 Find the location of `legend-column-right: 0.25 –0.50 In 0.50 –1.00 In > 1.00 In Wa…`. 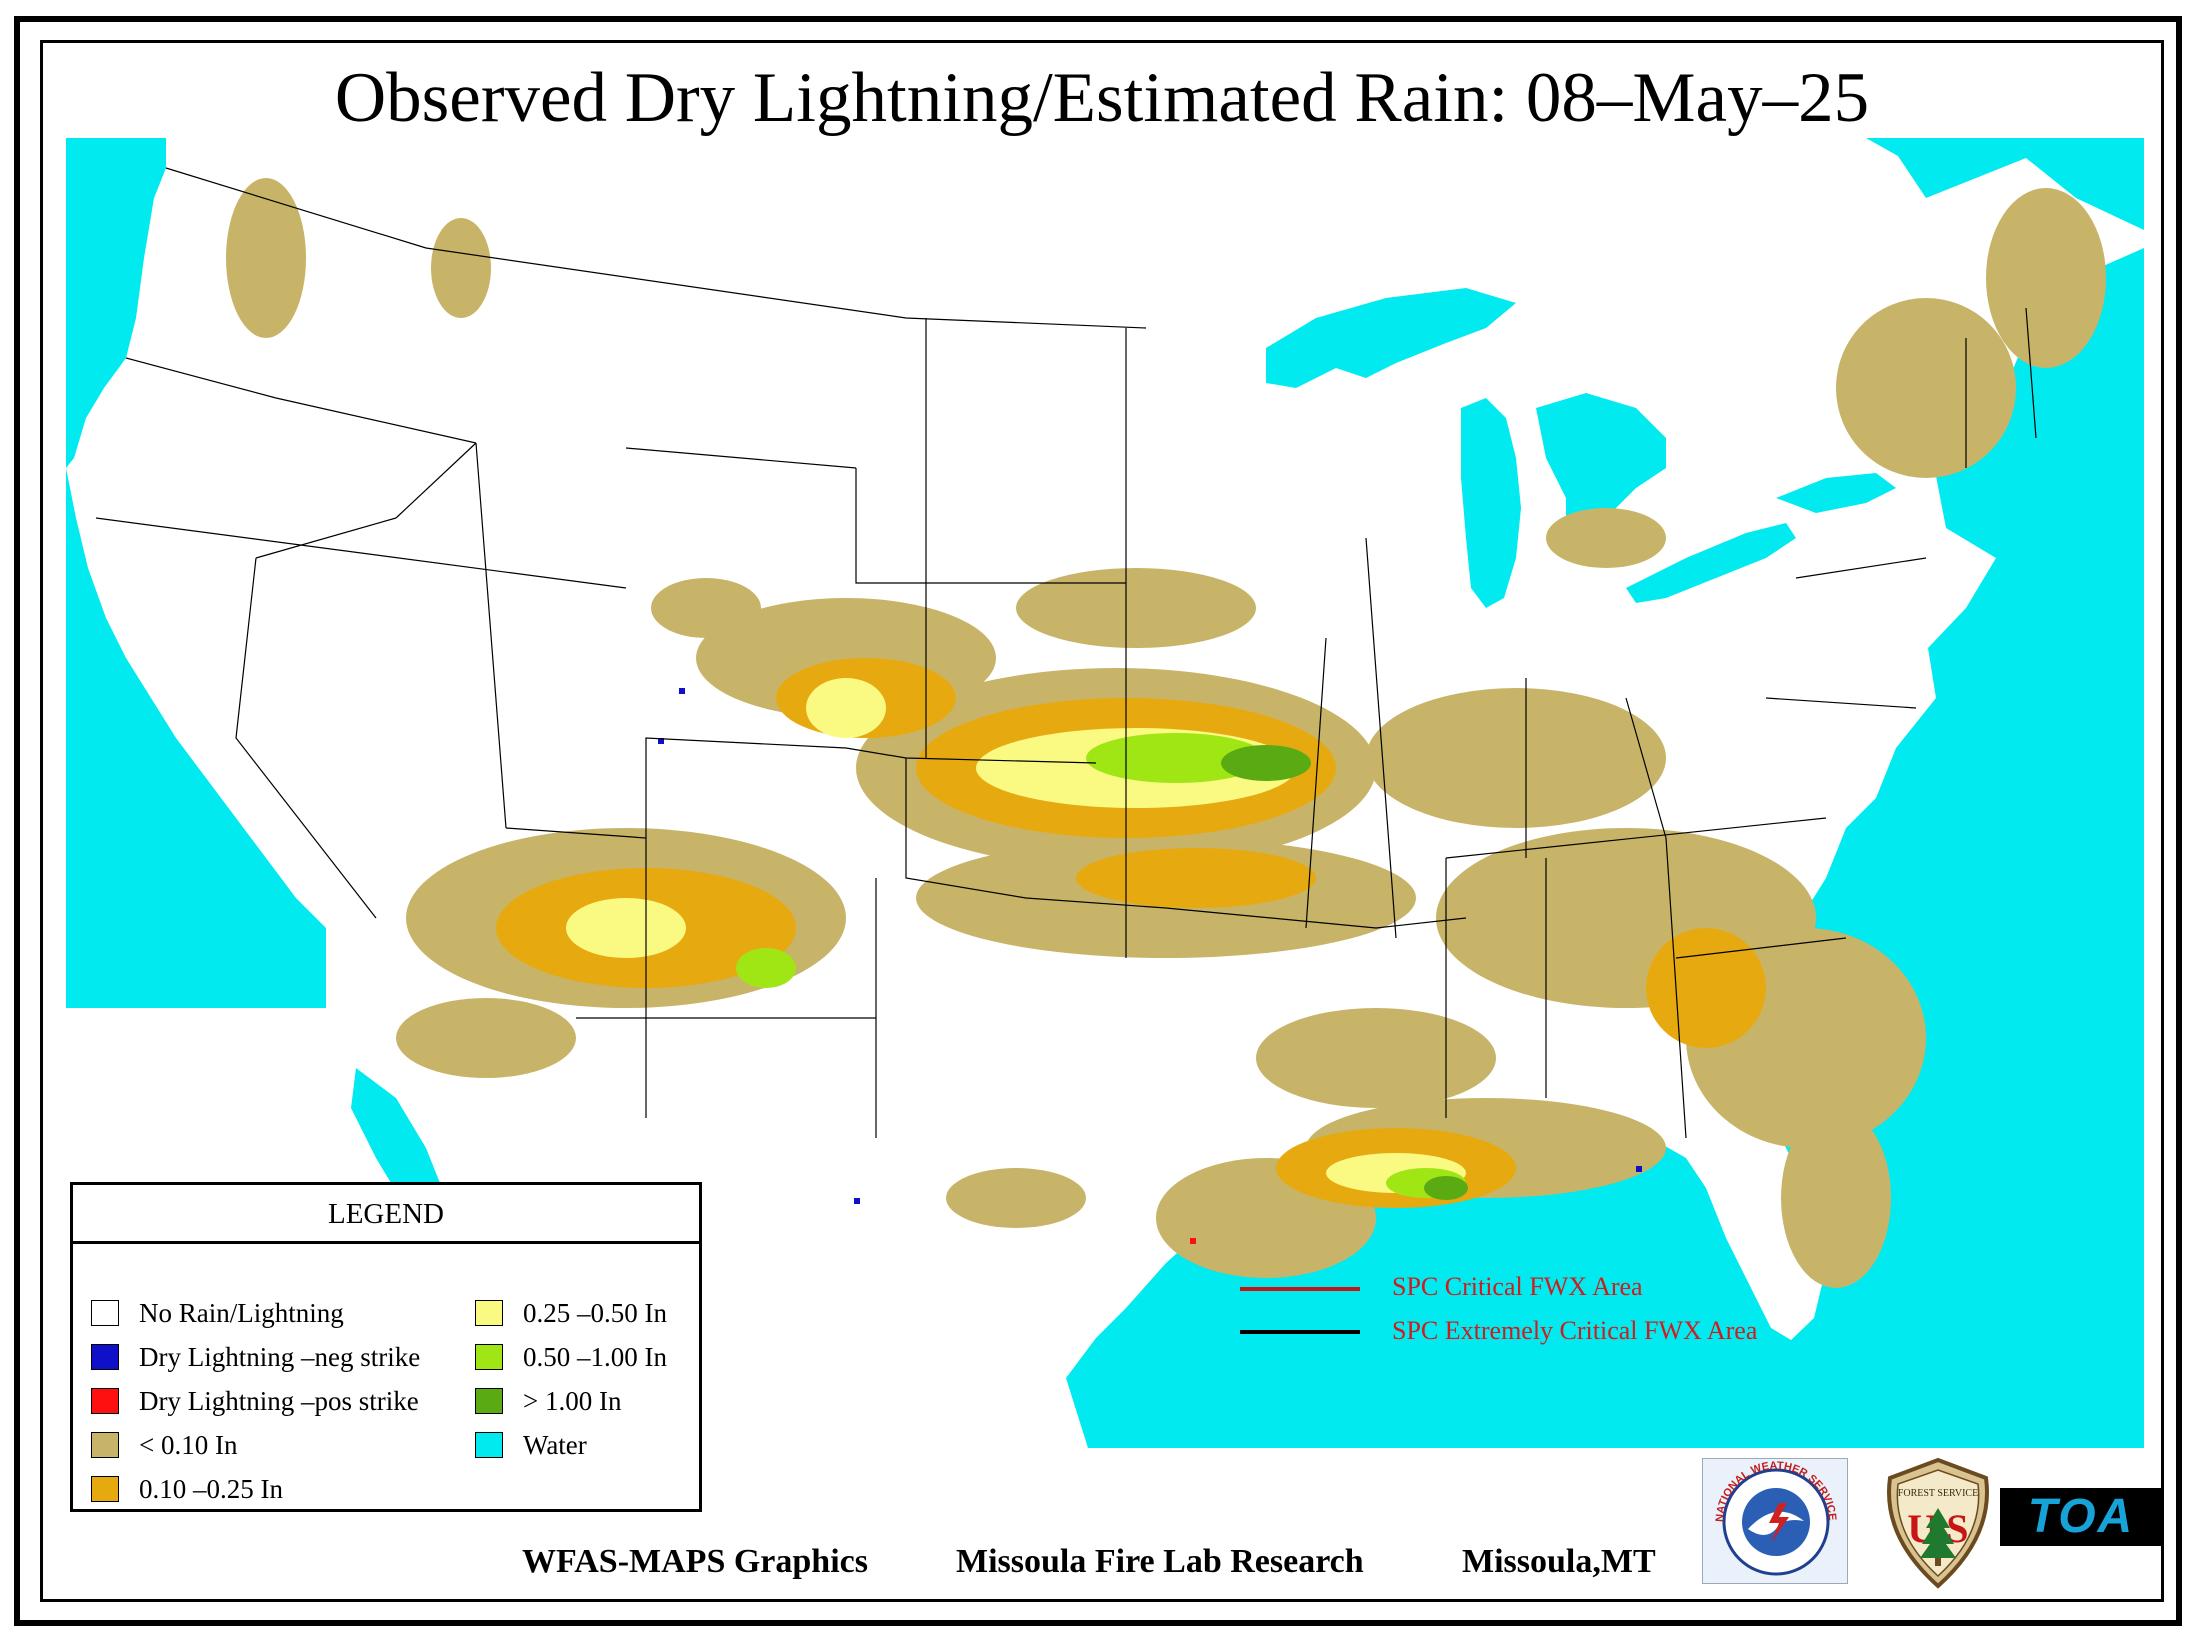

legend-column-right: 0.25 –0.50 In 0.50 –1.00 In > 1.00 In Wa… is located at coordinates (571, 1379).